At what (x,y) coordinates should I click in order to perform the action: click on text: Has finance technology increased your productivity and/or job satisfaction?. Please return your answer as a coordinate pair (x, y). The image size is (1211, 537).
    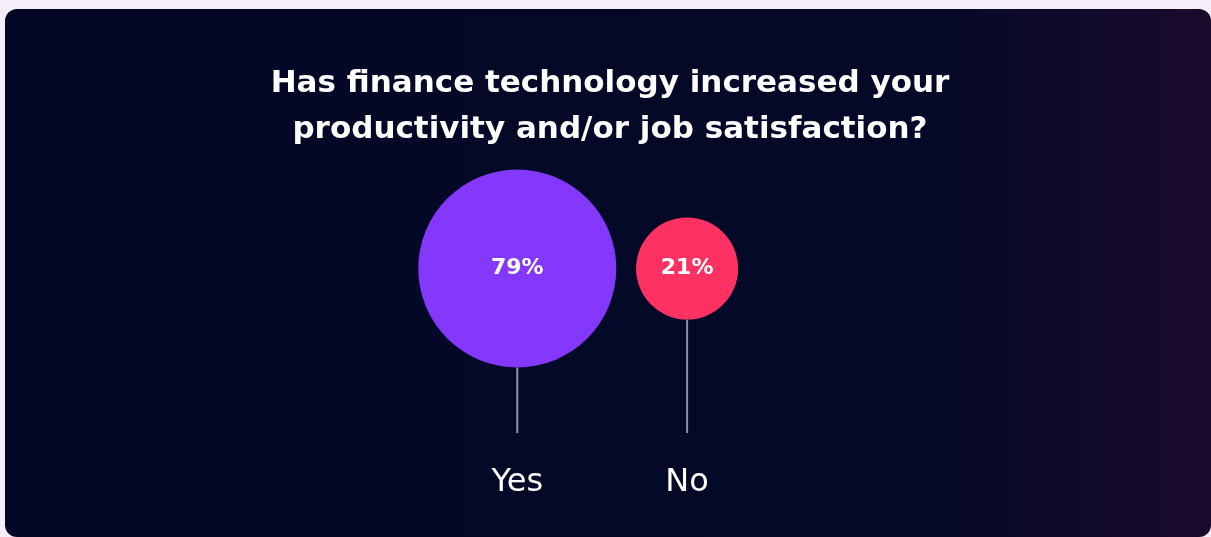
    Looking at the image, I should click on (610, 104).